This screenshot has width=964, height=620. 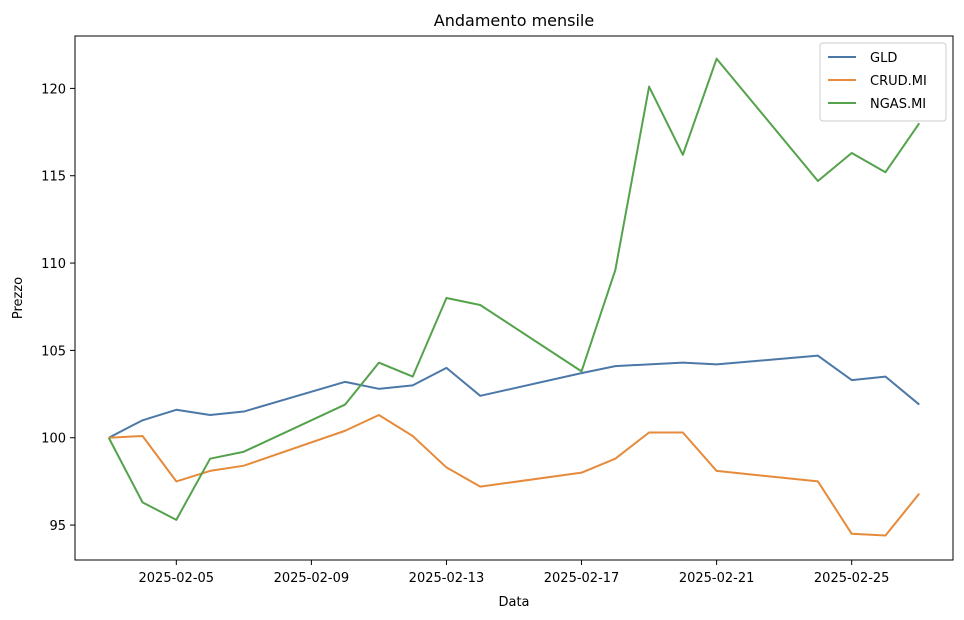 What do you see at coordinates (53, 89) in the screenshot?
I see `y-tick-label: 120` at bounding box center [53, 89].